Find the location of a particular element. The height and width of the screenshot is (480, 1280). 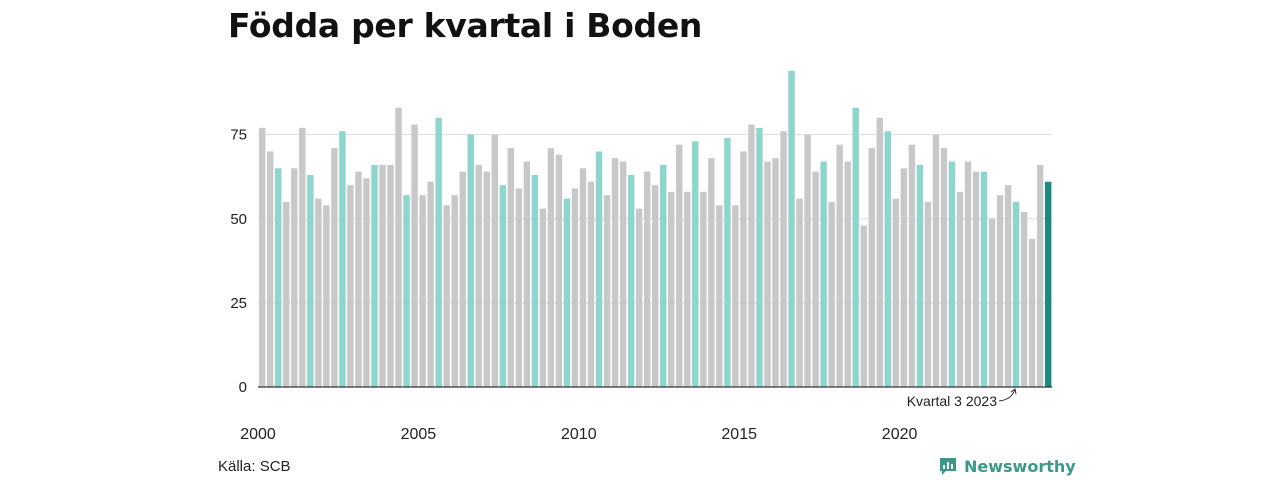

x-axis-ticks: 2000 2005 2010 2015 2020 is located at coordinates (578, 434).